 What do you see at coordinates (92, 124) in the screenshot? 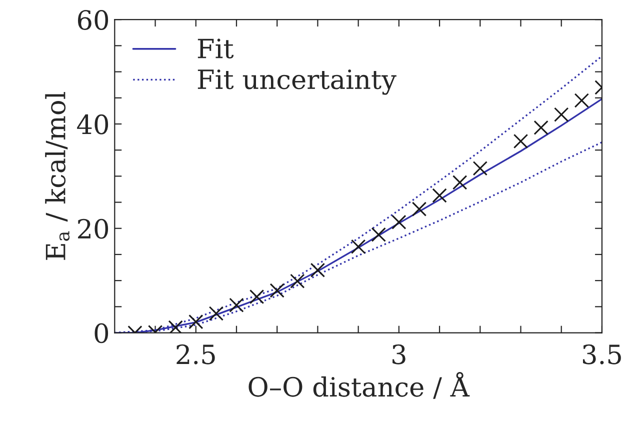
I see `y-tick-label: 40` at bounding box center [92, 124].